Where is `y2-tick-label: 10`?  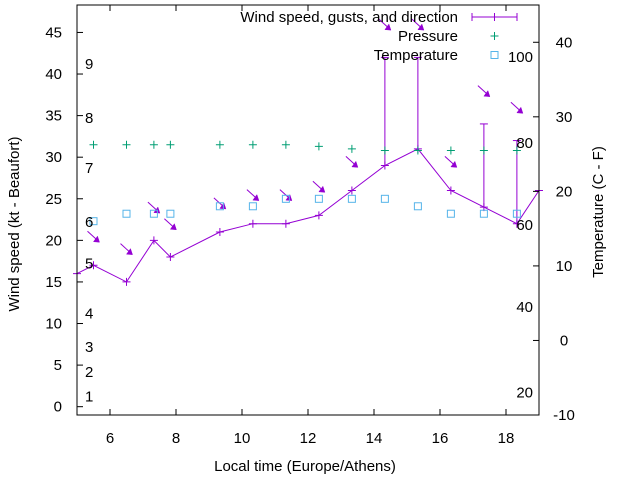
y2-tick-label: 10 is located at coordinates (564, 266).